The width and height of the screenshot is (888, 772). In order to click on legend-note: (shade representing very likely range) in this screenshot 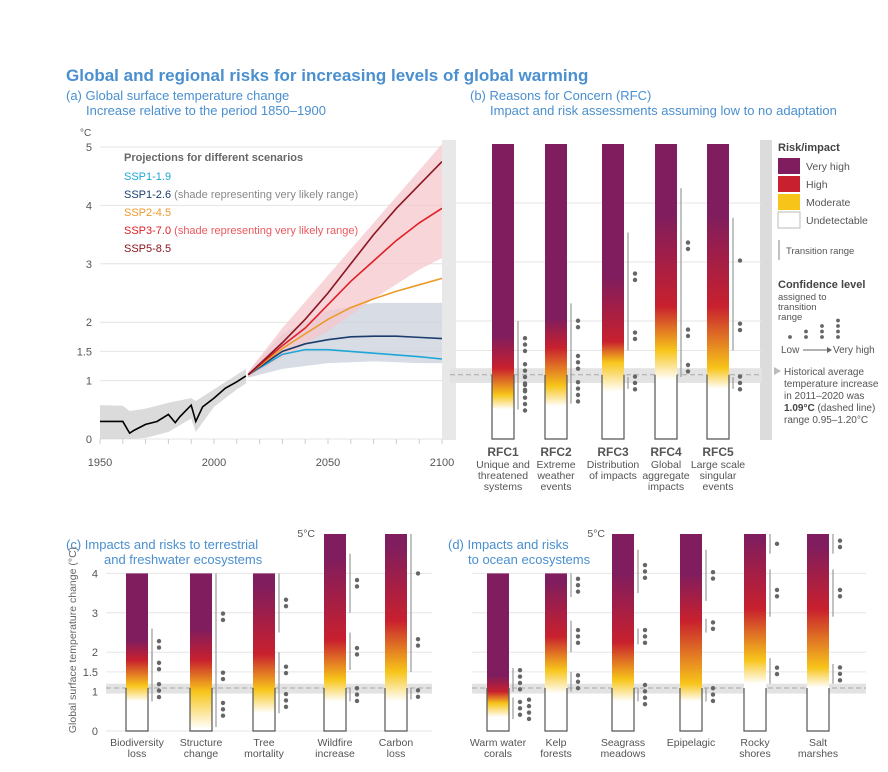, I will do `click(264, 195)`.